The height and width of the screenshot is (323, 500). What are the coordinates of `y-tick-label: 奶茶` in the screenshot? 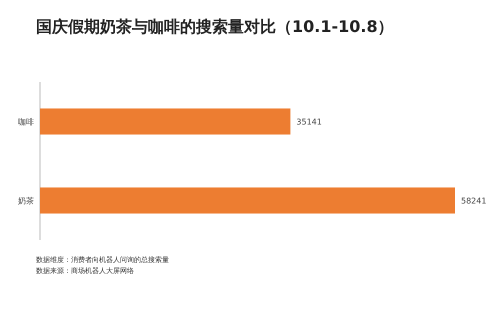 It's located at (26, 201).